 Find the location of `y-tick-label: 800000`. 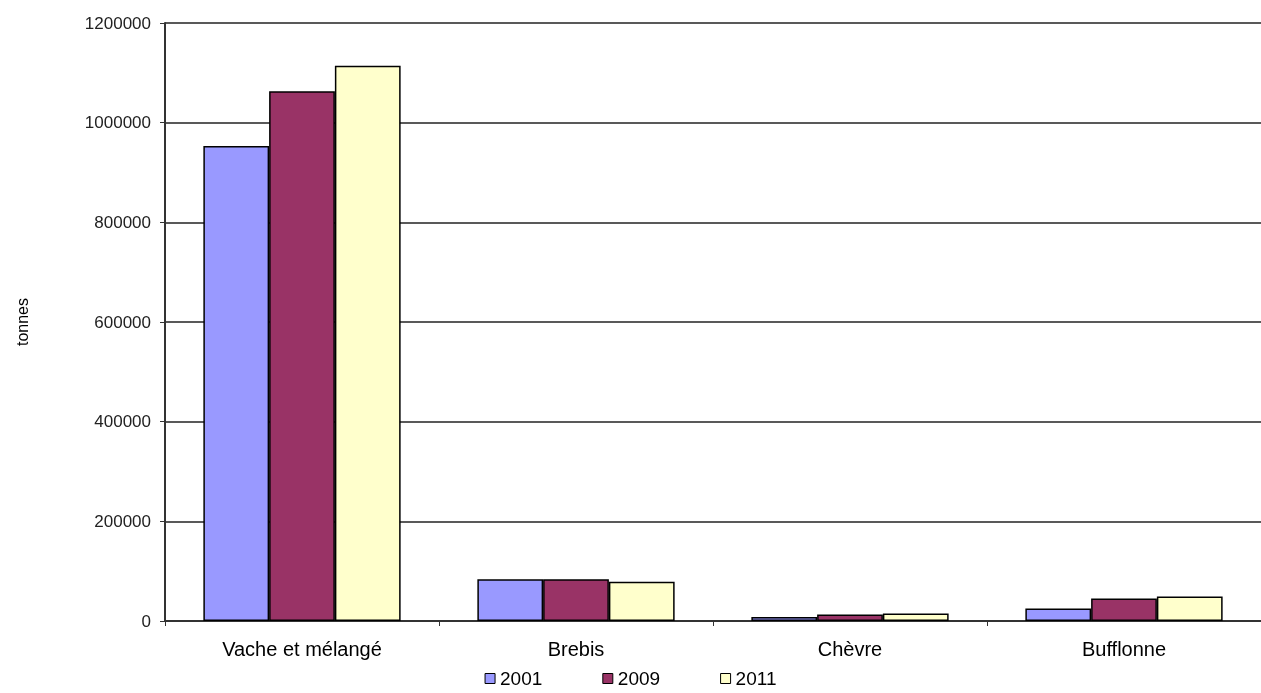

y-tick-label: 800000 is located at coordinates (122, 222).